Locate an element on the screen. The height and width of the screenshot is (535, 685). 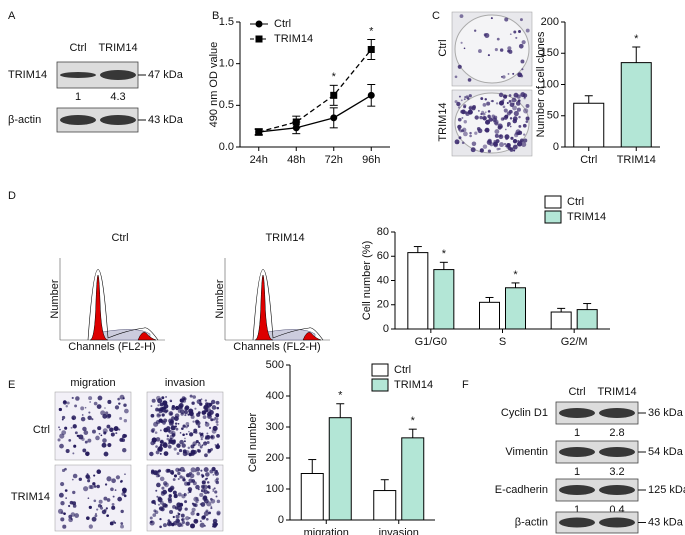
ratio-label: 3.2 is located at coordinates (616, 472).